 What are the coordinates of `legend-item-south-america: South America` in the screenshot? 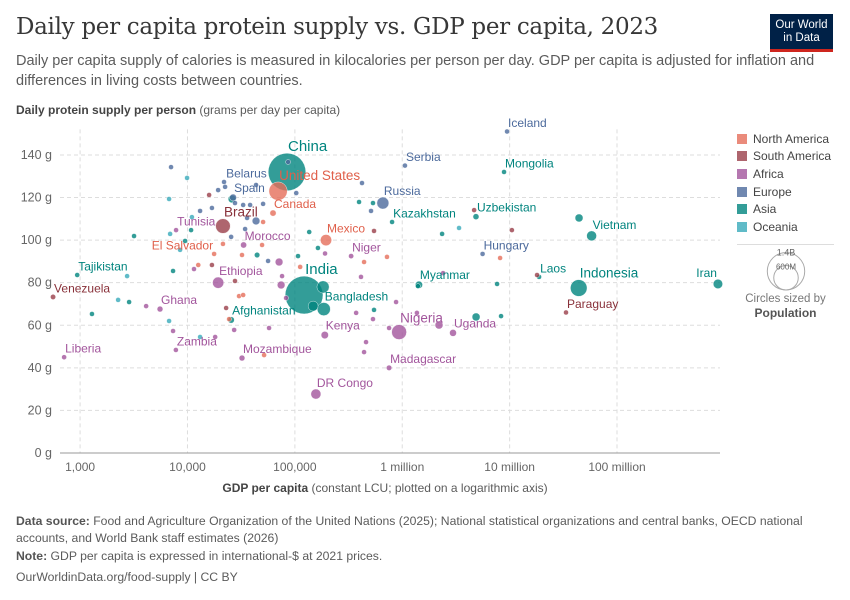 It's located at (784, 157).